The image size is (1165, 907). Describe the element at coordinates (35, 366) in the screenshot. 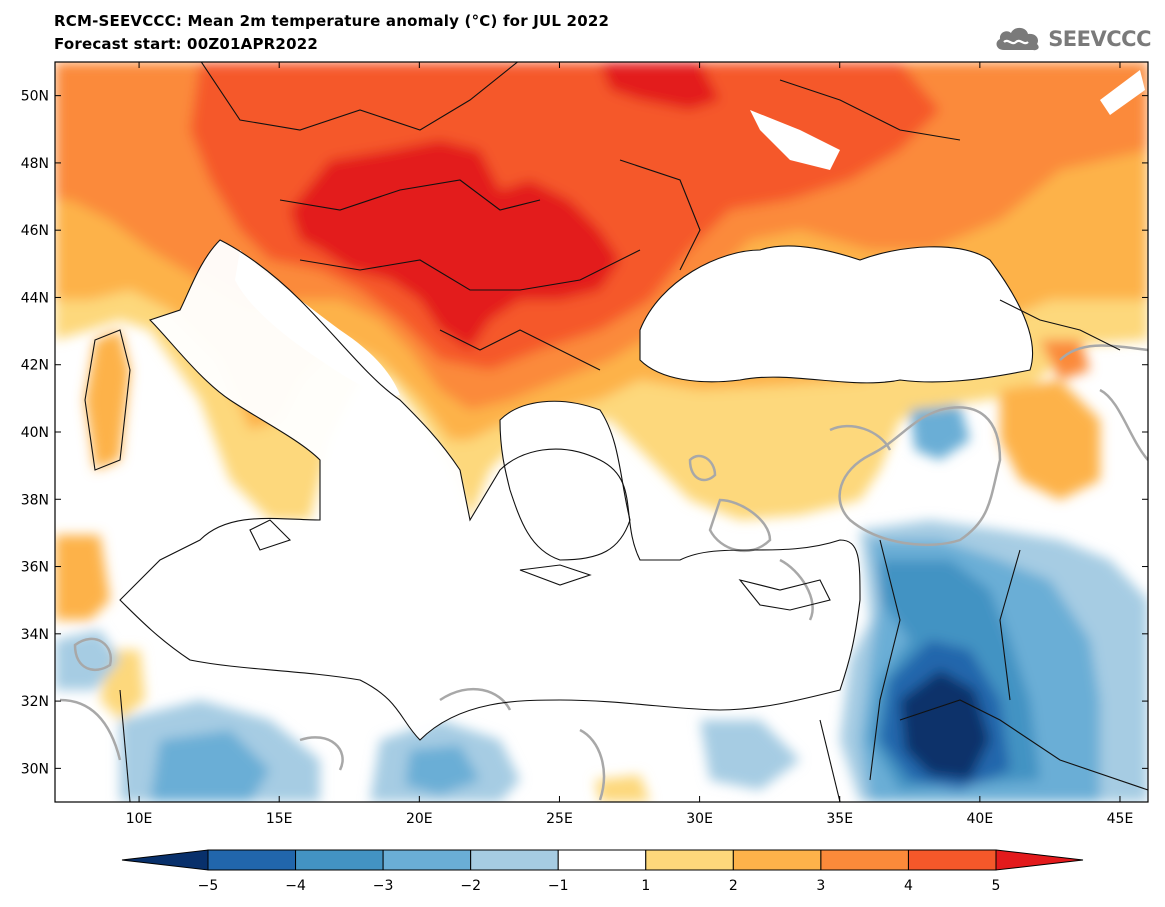

I see `lat-tick-label: 42N` at that location.